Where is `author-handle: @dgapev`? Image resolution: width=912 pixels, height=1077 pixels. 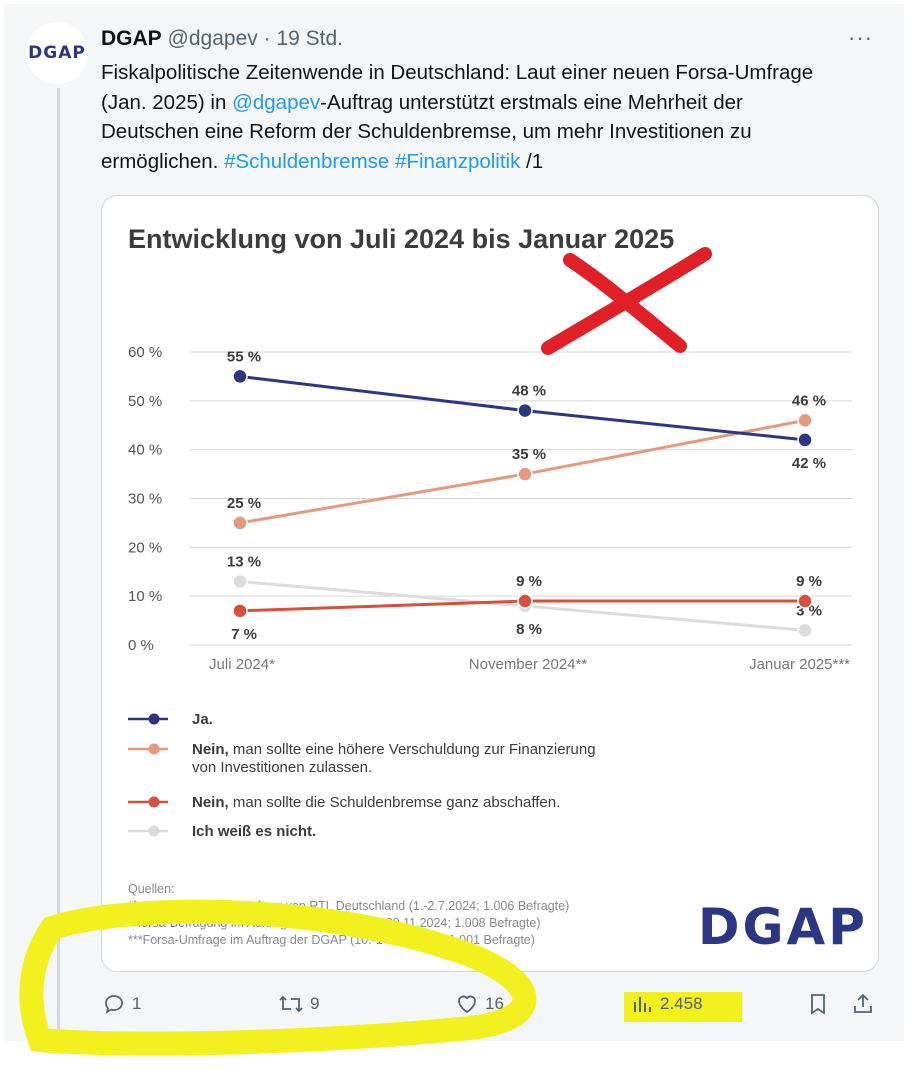 author-handle: @dgapev is located at coordinates (212, 38).